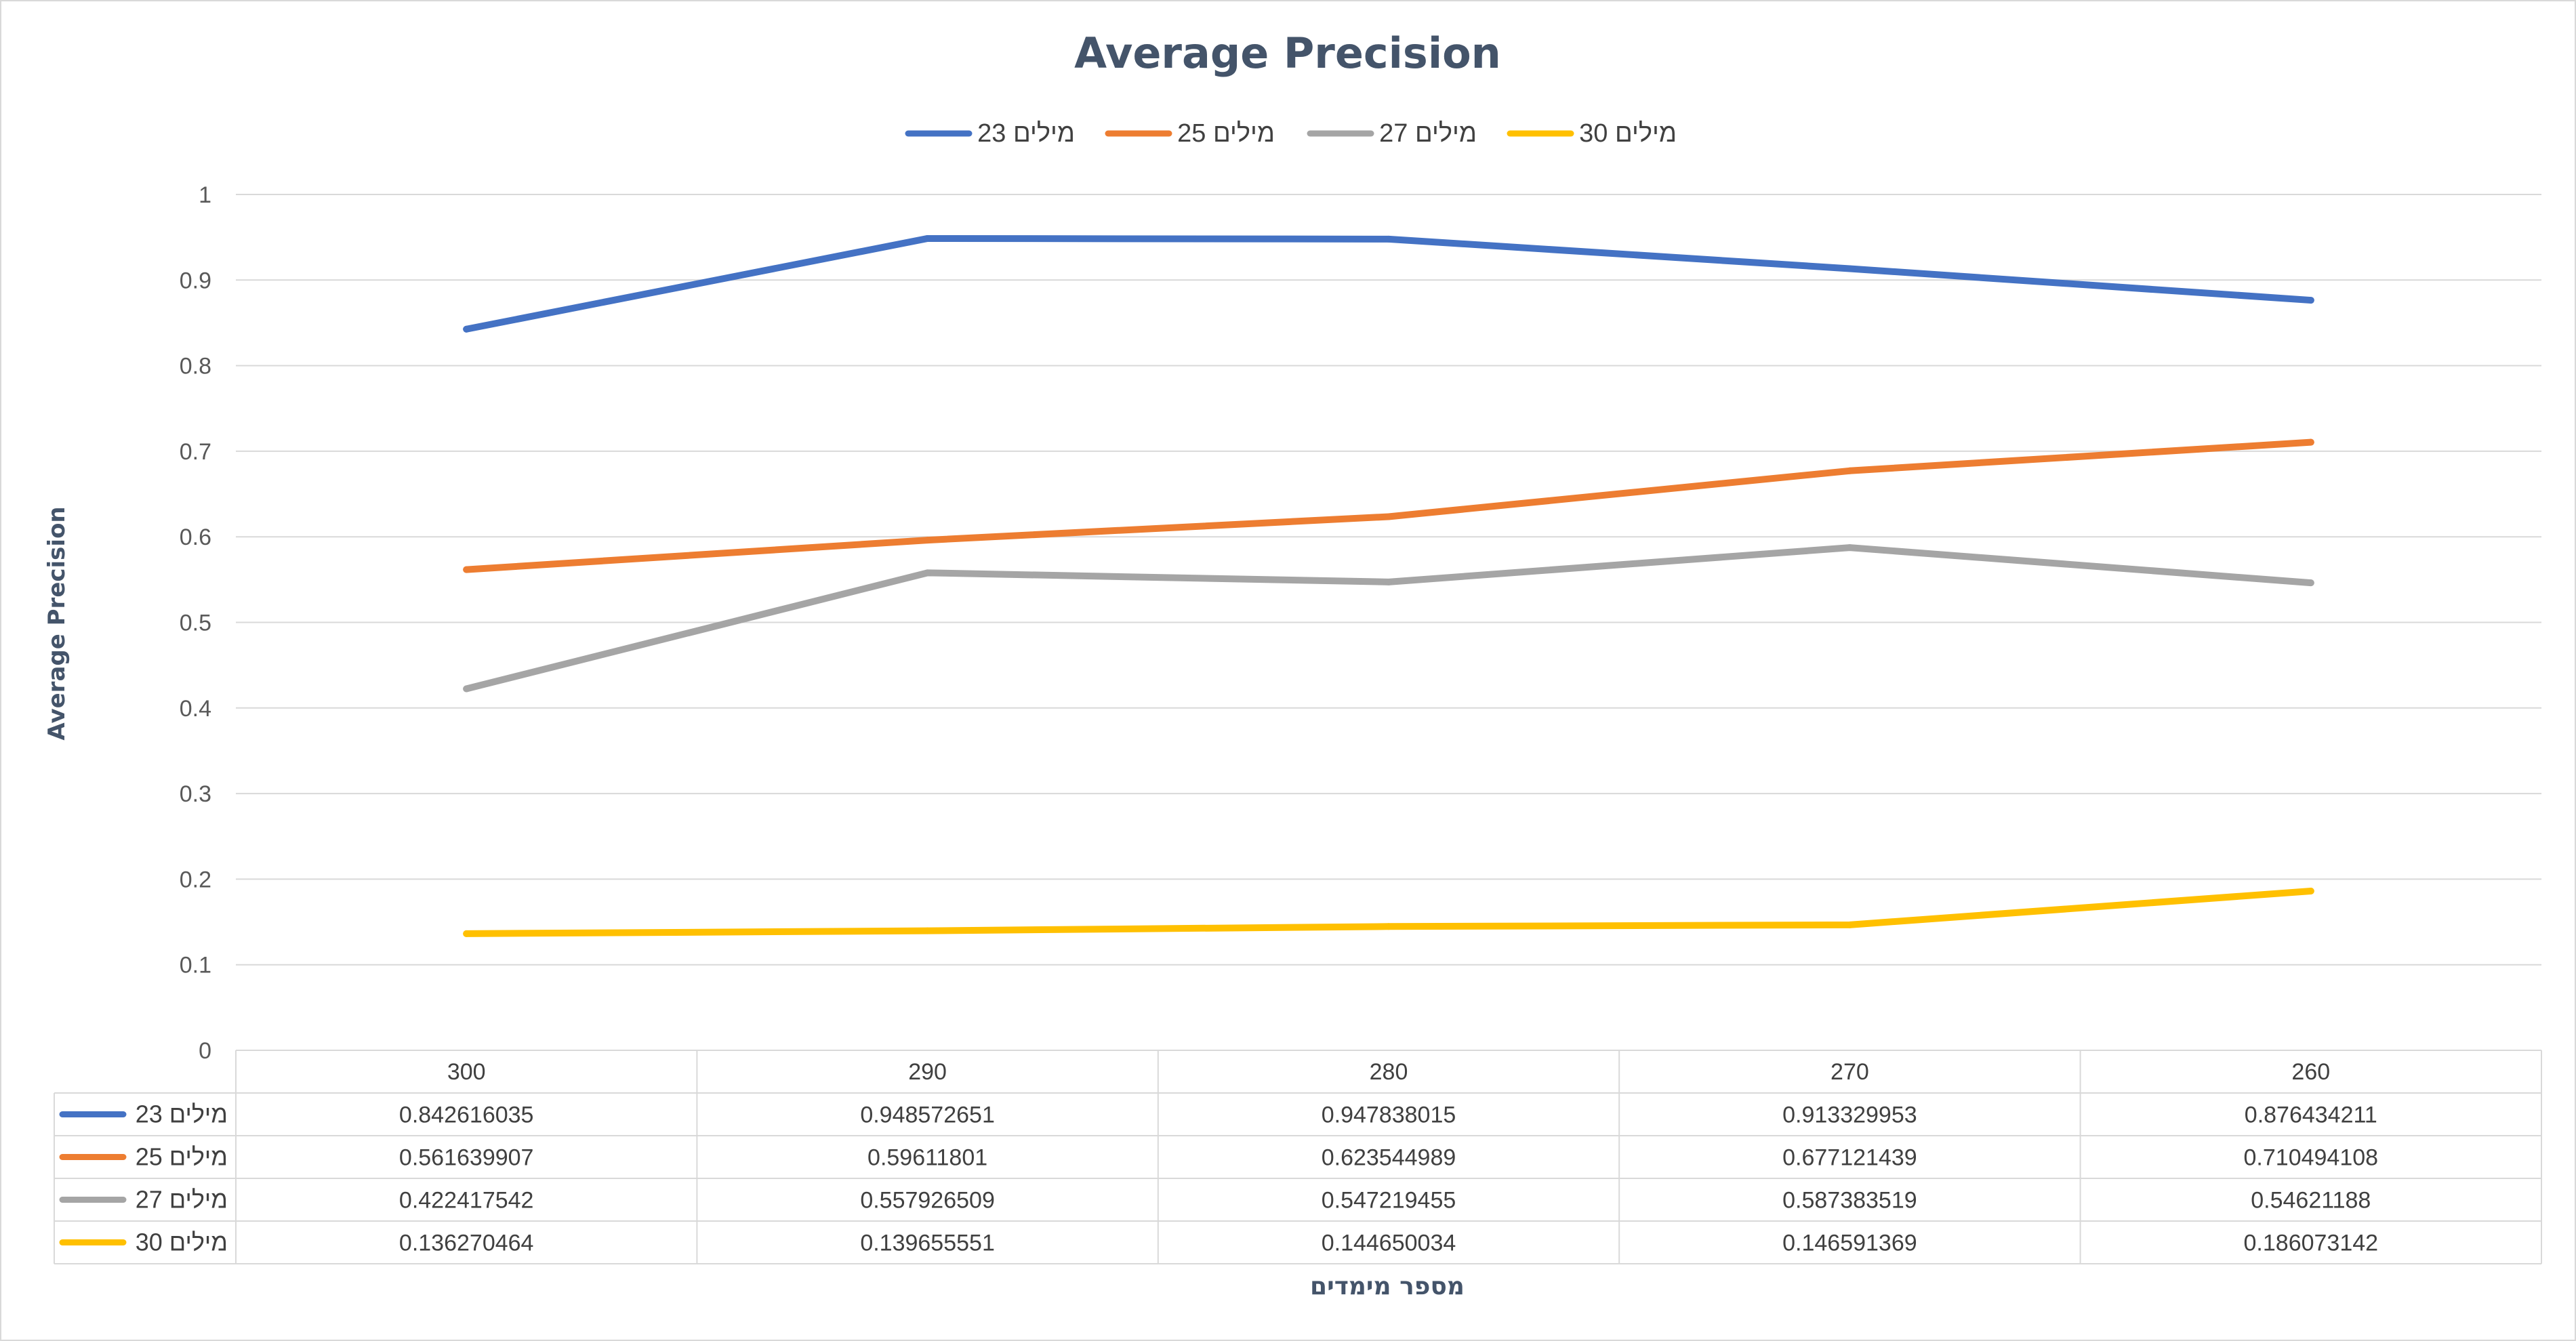 This screenshot has height=1341, width=2576. I want to click on y-tick-label: 0.2, so click(195, 879).